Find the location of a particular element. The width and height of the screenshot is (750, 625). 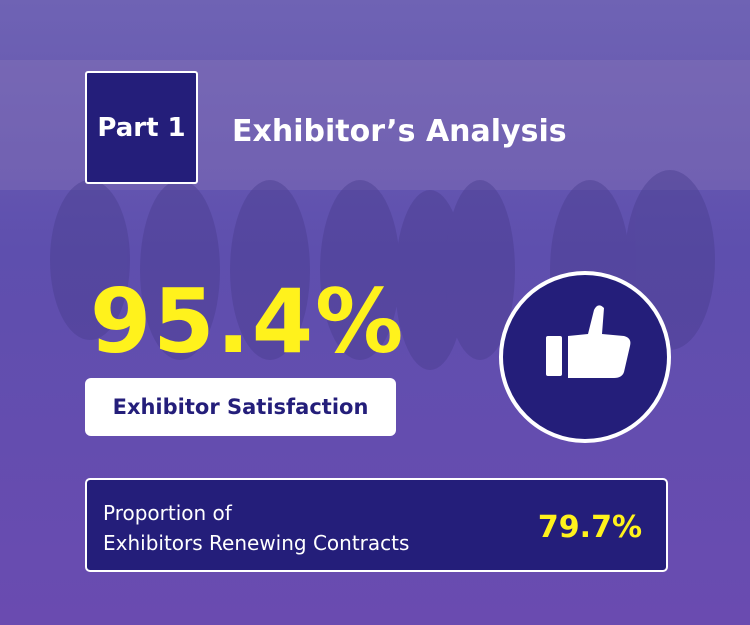

section-title: Exhibitor’s Analysis is located at coordinates (399, 131).